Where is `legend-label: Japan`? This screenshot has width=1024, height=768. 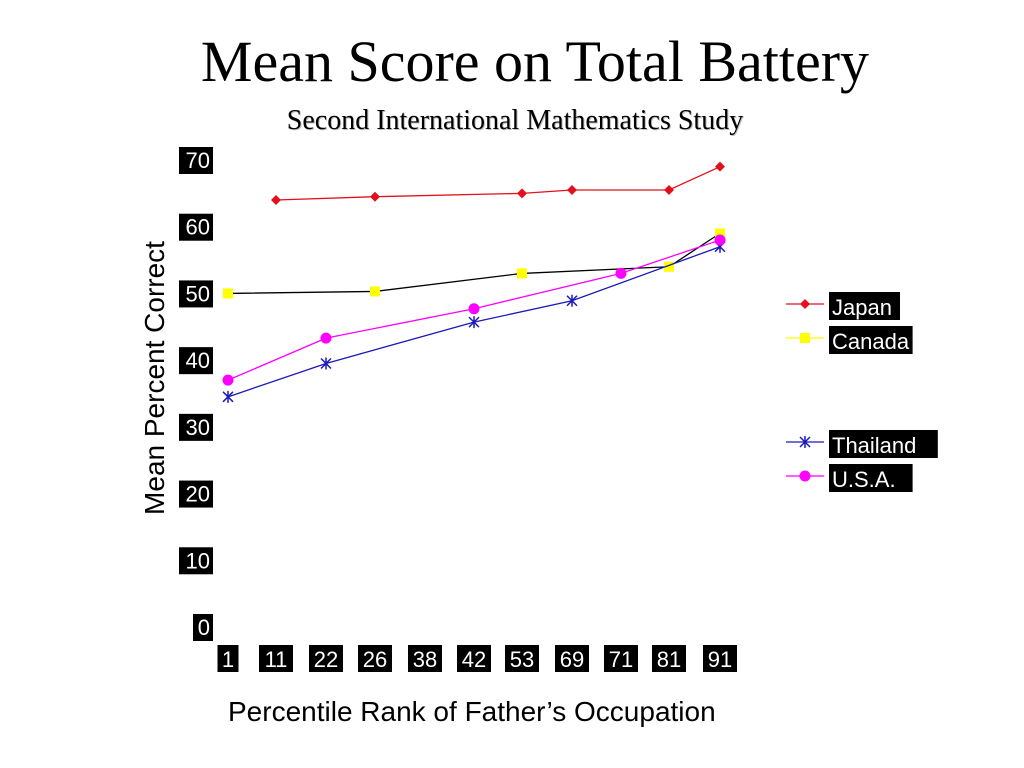
legend-label: Japan is located at coordinates (862, 307).